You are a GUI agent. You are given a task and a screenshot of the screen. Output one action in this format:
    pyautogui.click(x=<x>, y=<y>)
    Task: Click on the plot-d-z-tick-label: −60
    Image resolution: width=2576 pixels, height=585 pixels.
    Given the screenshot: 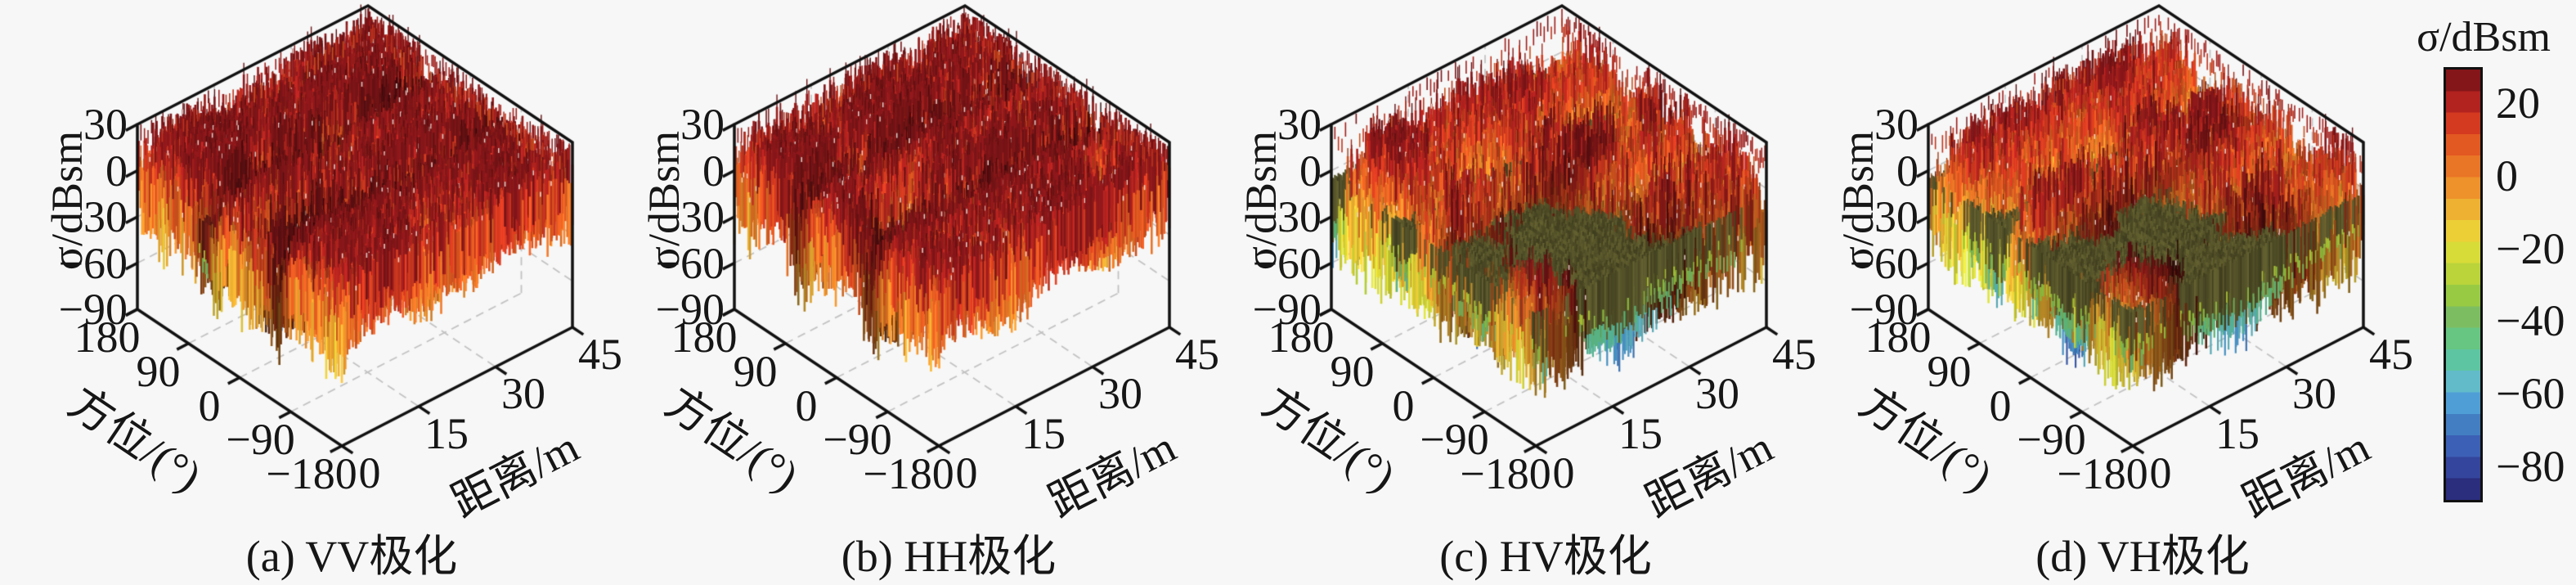 What is the action you would take?
    pyautogui.click(x=1884, y=263)
    